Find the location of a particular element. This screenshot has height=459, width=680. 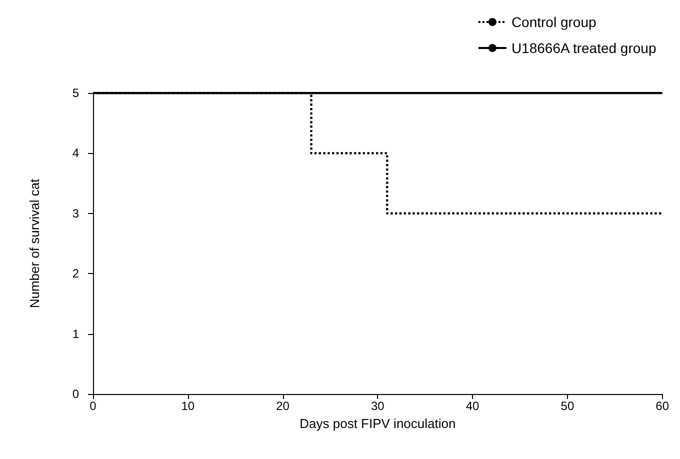

x-tick-label: 60 is located at coordinates (663, 406).